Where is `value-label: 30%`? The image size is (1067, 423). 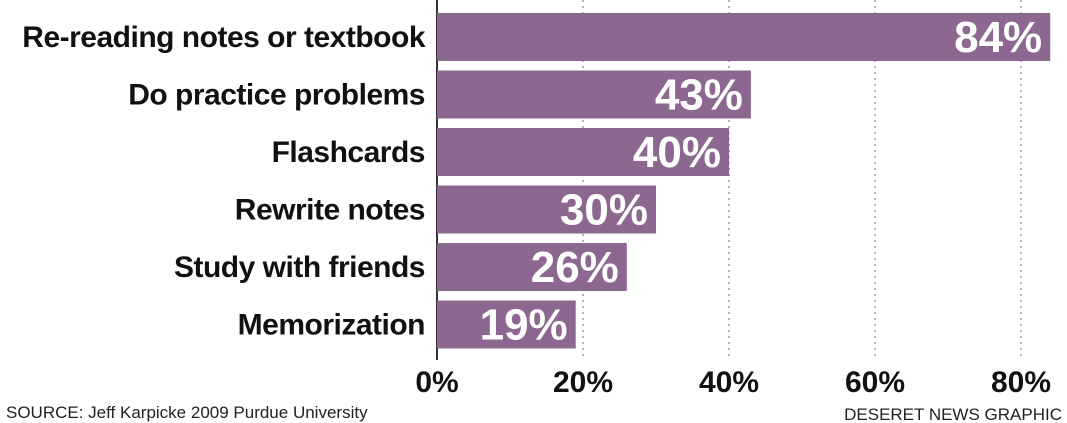
value-label: 30% is located at coordinates (604, 210).